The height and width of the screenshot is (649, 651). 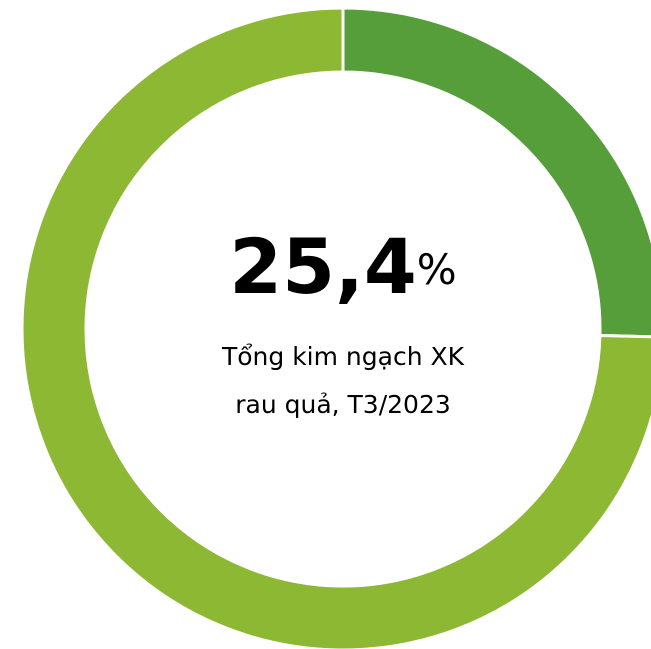 What do you see at coordinates (343, 404) in the screenshot?
I see `subtitle-line: rau quả, T3/2023` at bounding box center [343, 404].